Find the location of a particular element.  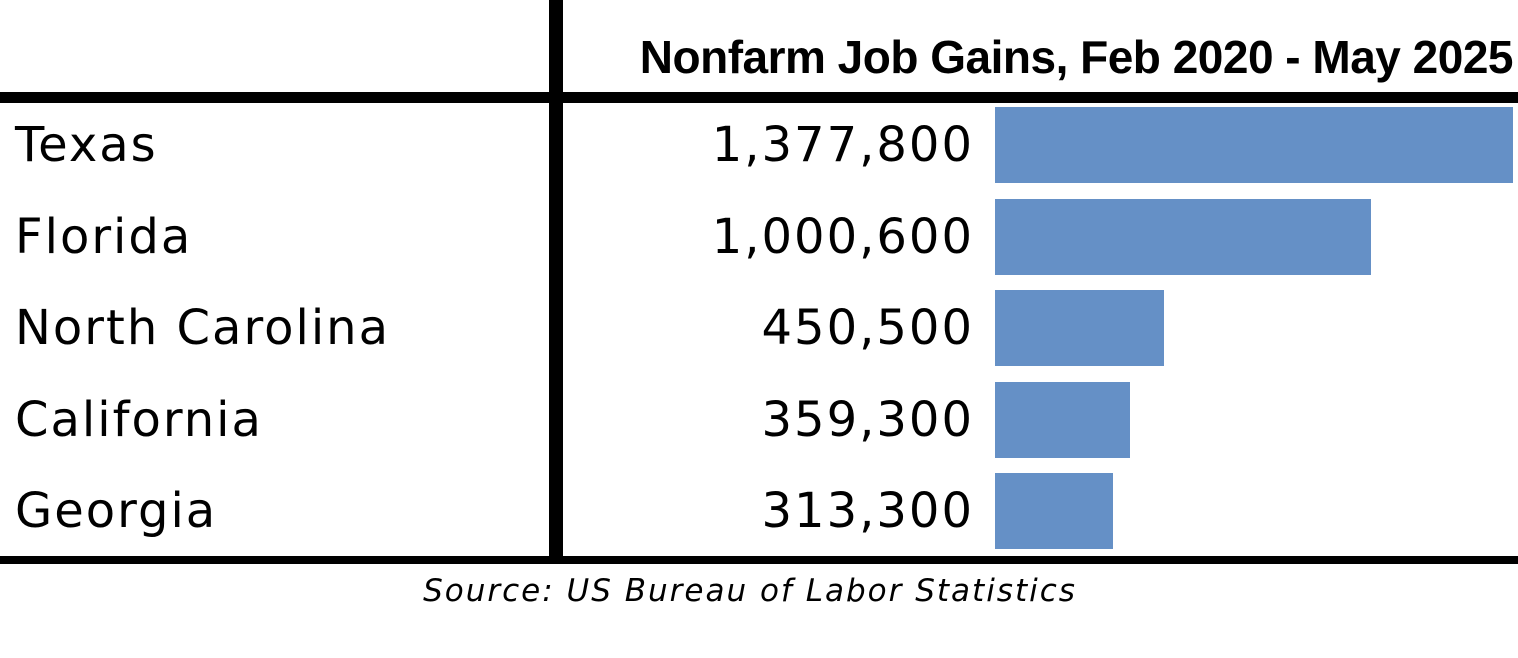

value-label: 450,500 is located at coordinates (867, 328).